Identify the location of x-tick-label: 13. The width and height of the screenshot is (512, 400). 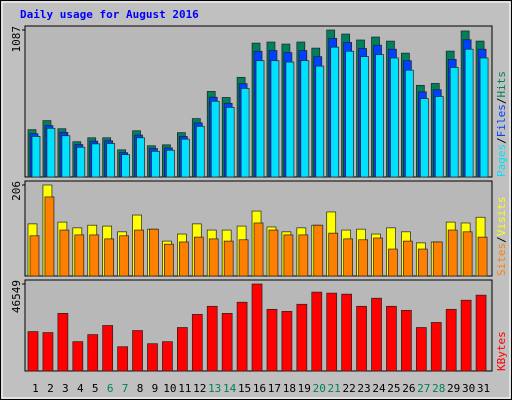
(214, 388).